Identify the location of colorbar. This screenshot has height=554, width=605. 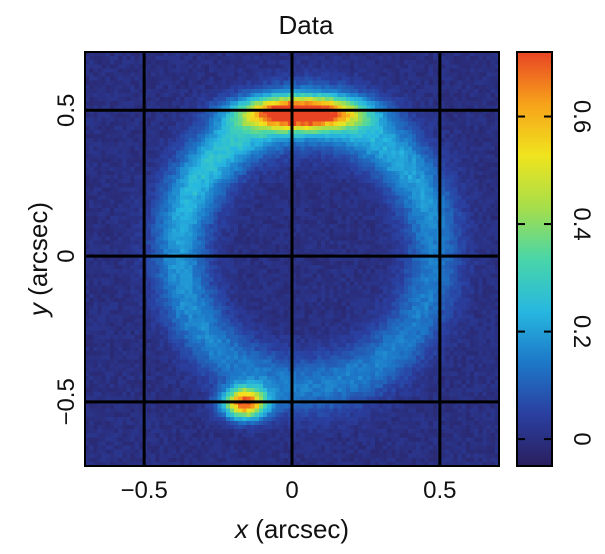
(534, 259).